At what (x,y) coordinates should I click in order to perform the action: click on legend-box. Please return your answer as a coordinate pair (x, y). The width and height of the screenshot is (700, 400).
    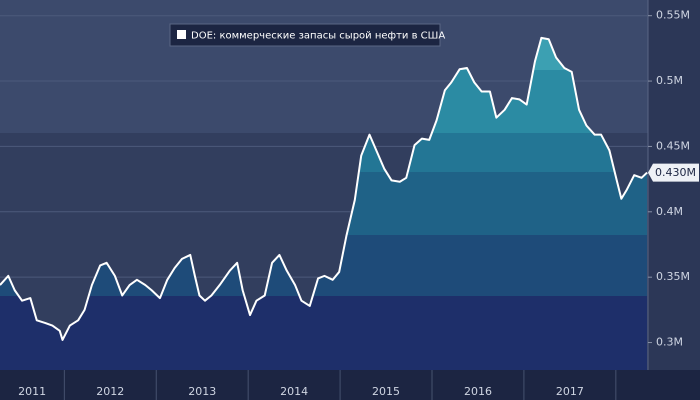
    Looking at the image, I should click on (305, 35).